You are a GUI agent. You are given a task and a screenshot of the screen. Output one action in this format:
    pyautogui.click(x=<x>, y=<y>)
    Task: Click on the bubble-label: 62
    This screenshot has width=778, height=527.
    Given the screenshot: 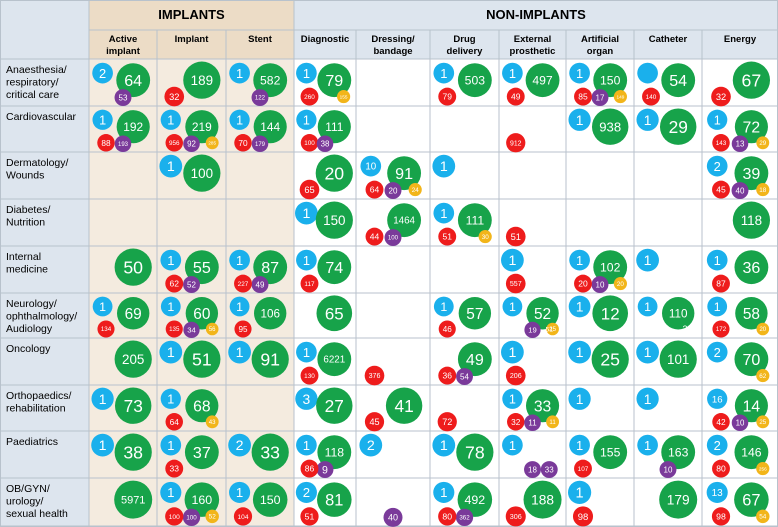 What is the action you would take?
    pyautogui.click(x=763, y=376)
    